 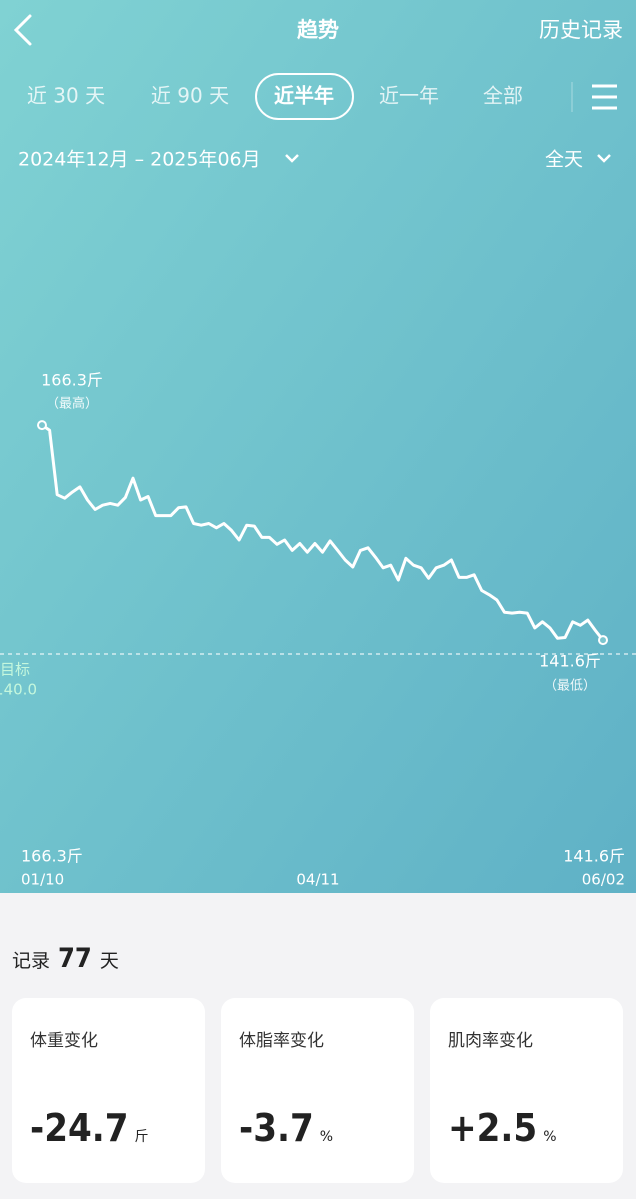 I want to click on min-note: （最低）, so click(x=570, y=686).